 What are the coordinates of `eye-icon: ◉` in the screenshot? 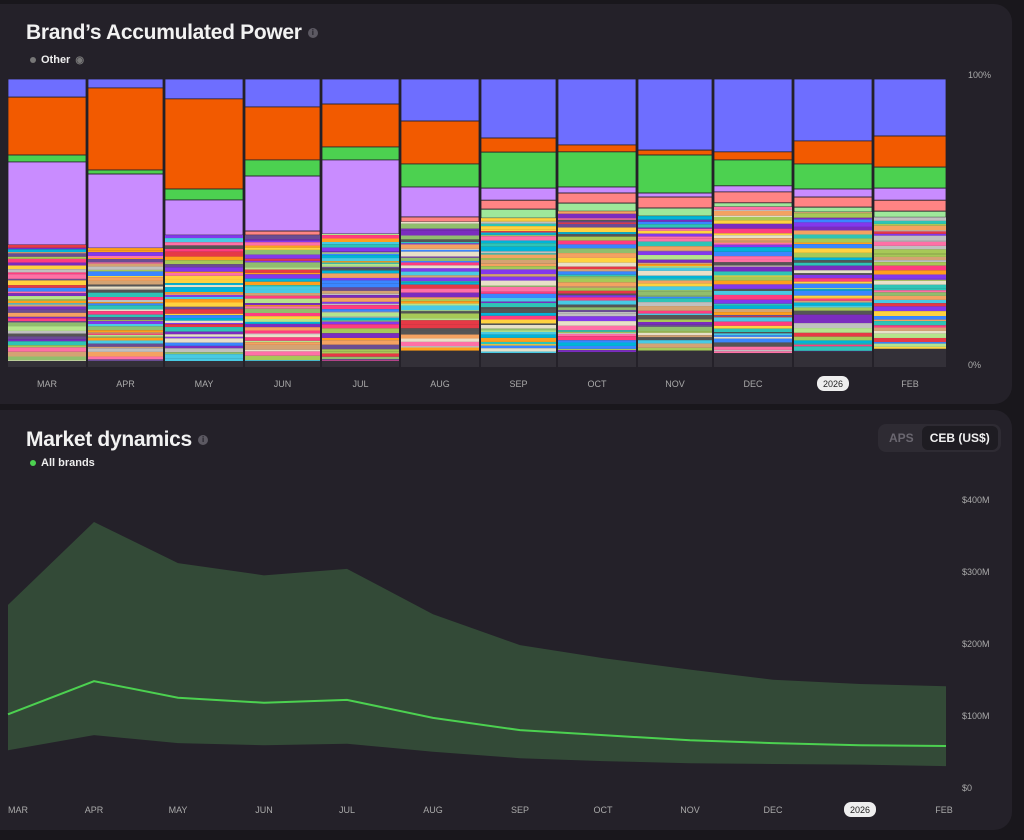 It's located at (80, 60).